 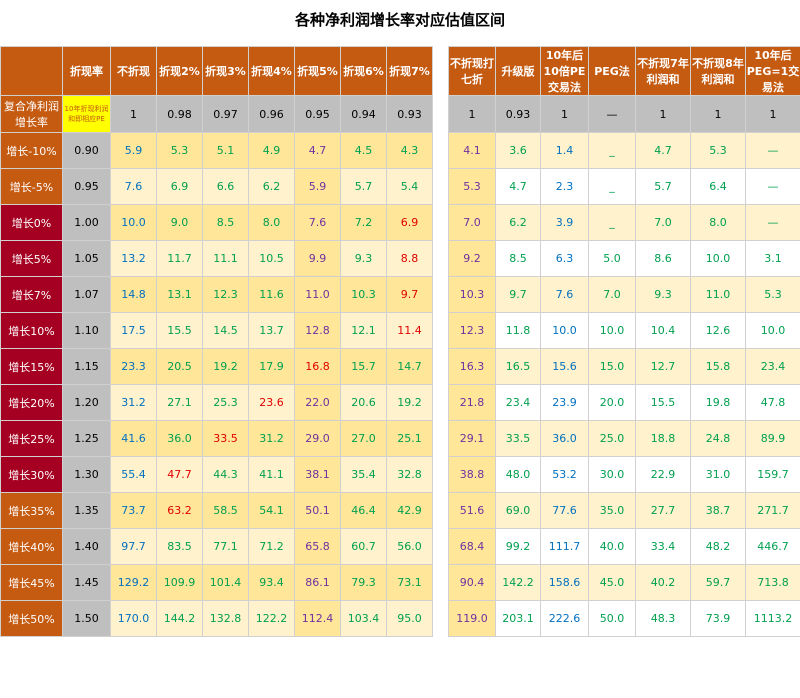 What do you see at coordinates (772, 366) in the screenshot?
I see `value-cell: 23.4` at bounding box center [772, 366].